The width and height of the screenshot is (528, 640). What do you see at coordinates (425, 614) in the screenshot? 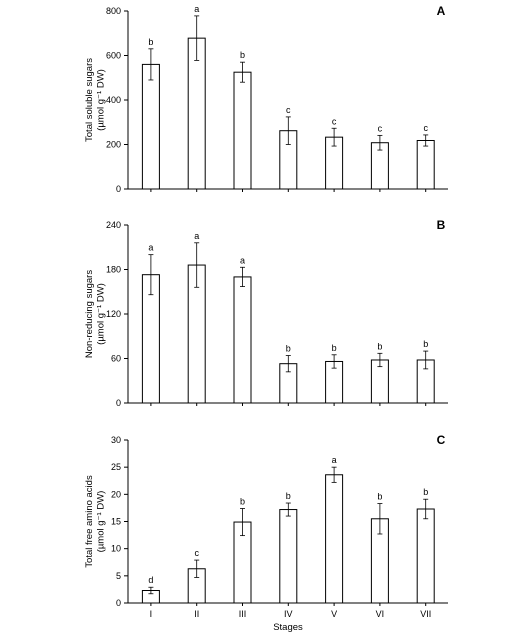
I see `x-tick-label: VII` at bounding box center [425, 614].